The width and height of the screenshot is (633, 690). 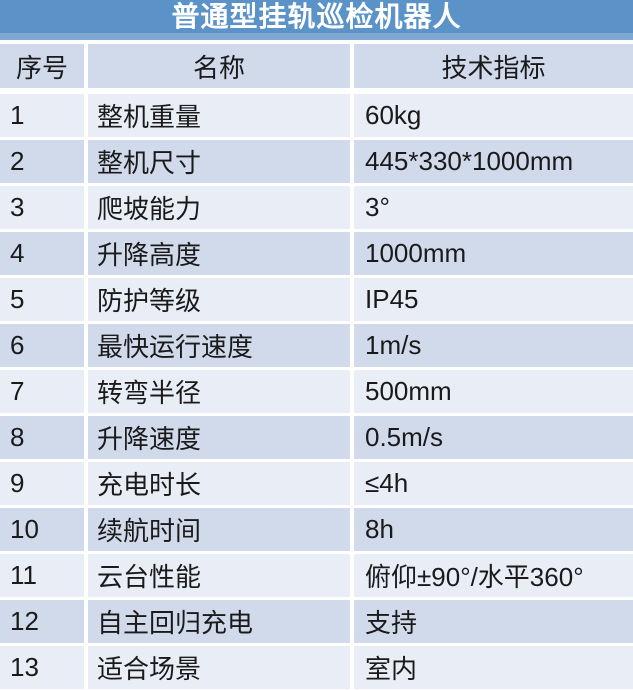 What do you see at coordinates (42, 667) in the screenshot?
I see `row-cell-index: 13` at bounding box center [42, 667].